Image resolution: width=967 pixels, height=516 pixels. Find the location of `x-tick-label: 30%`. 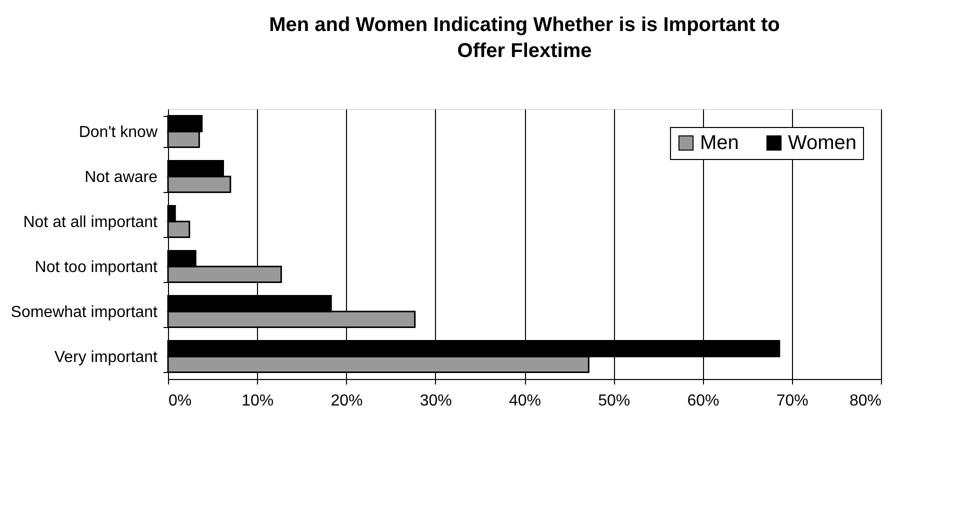

x-tick-label: 30% is located at coordinates (436, 401).